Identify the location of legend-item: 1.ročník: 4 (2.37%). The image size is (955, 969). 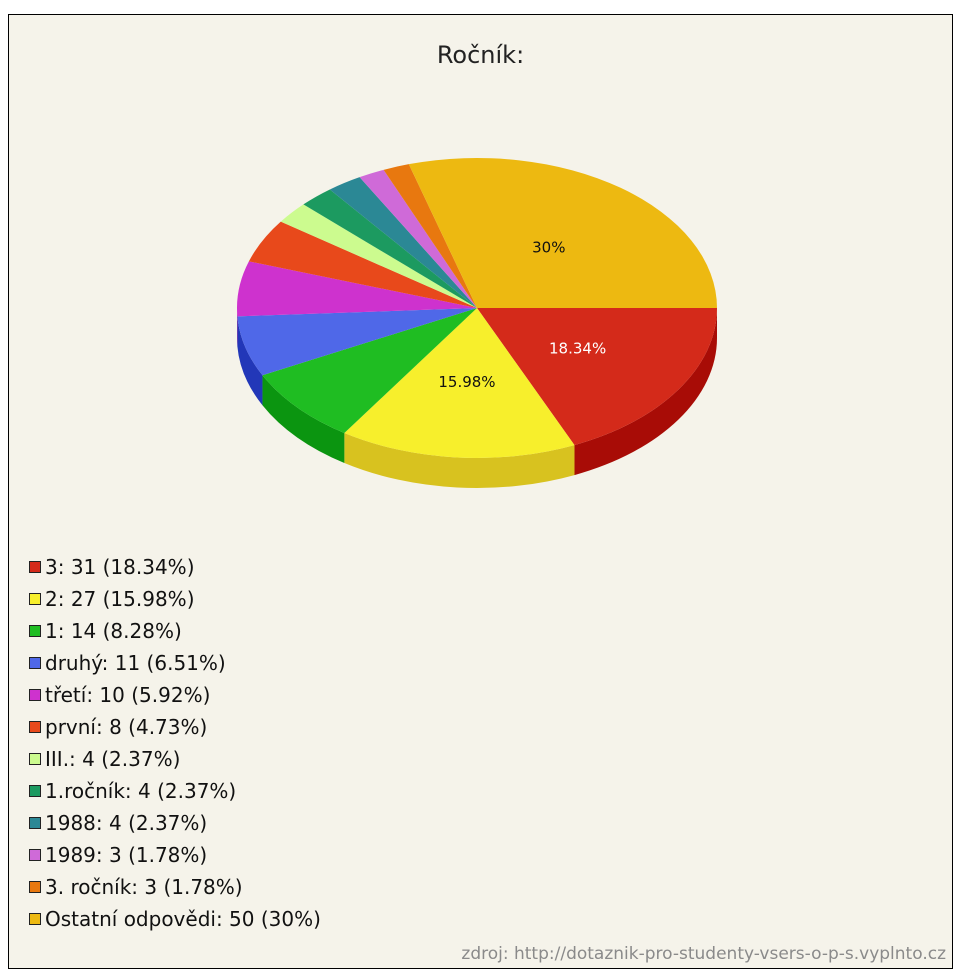
(175, 791).